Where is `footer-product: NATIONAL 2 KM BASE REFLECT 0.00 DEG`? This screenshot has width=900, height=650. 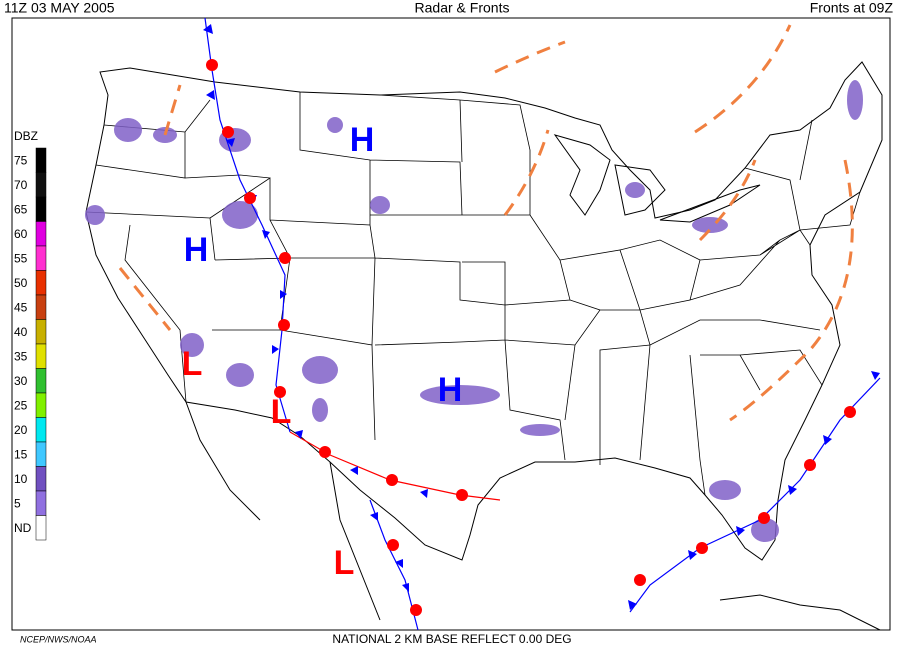
footer-product: NATIONAL 2 KM BASE REFLECT 0.00 DEG is located at coordinates (451, 639).